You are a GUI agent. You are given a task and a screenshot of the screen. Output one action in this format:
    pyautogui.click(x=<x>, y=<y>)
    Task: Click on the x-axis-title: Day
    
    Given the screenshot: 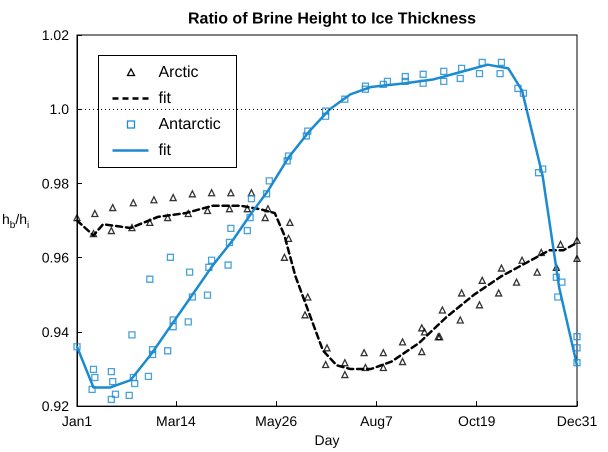 What is the action you would take?
    pyautogui.click(x=327, y=440)
    